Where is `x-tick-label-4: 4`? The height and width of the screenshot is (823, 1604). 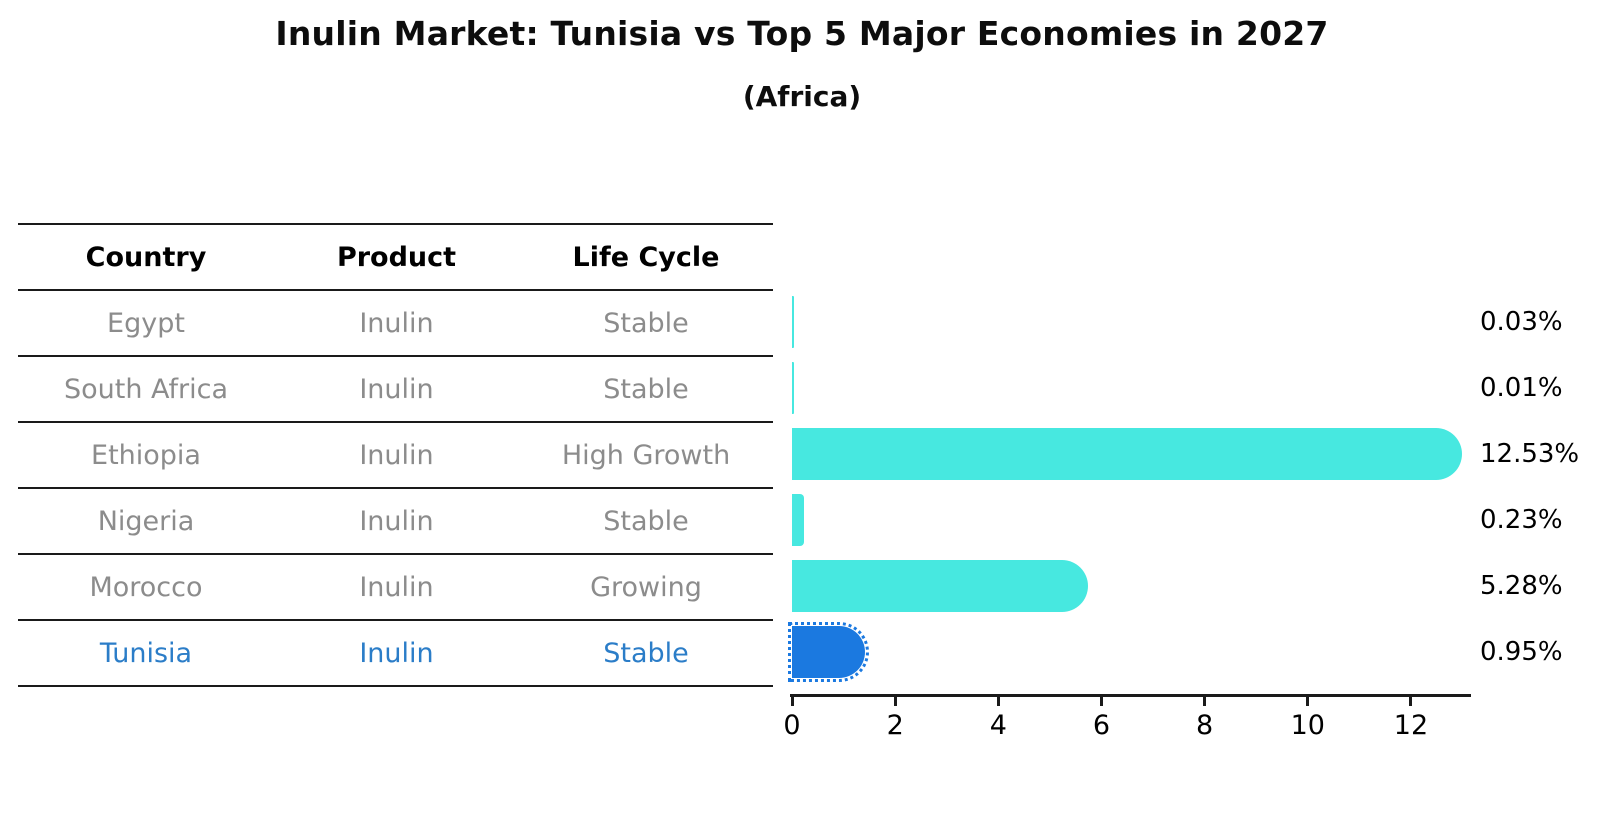 x-tick-label-4: 4 is located at coordinates (998, 725).